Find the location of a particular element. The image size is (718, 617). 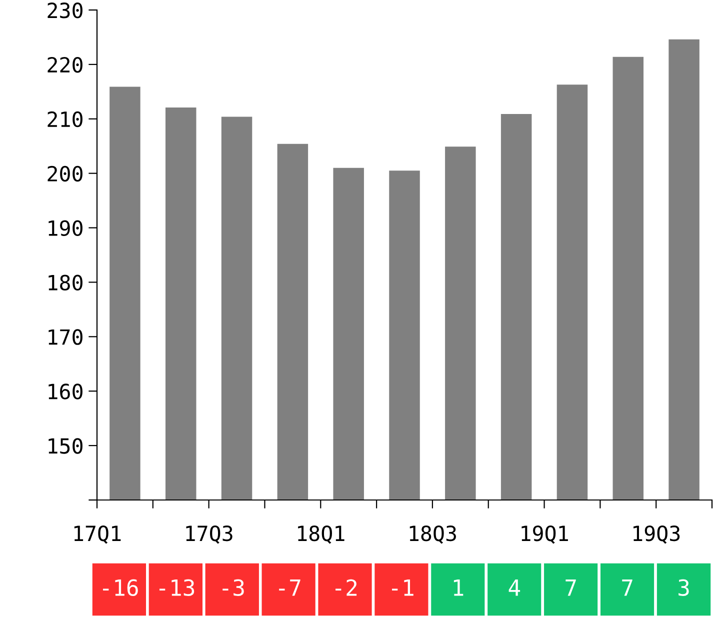

x-tick-label: 19Q3 is located at coordinates (657, 534).